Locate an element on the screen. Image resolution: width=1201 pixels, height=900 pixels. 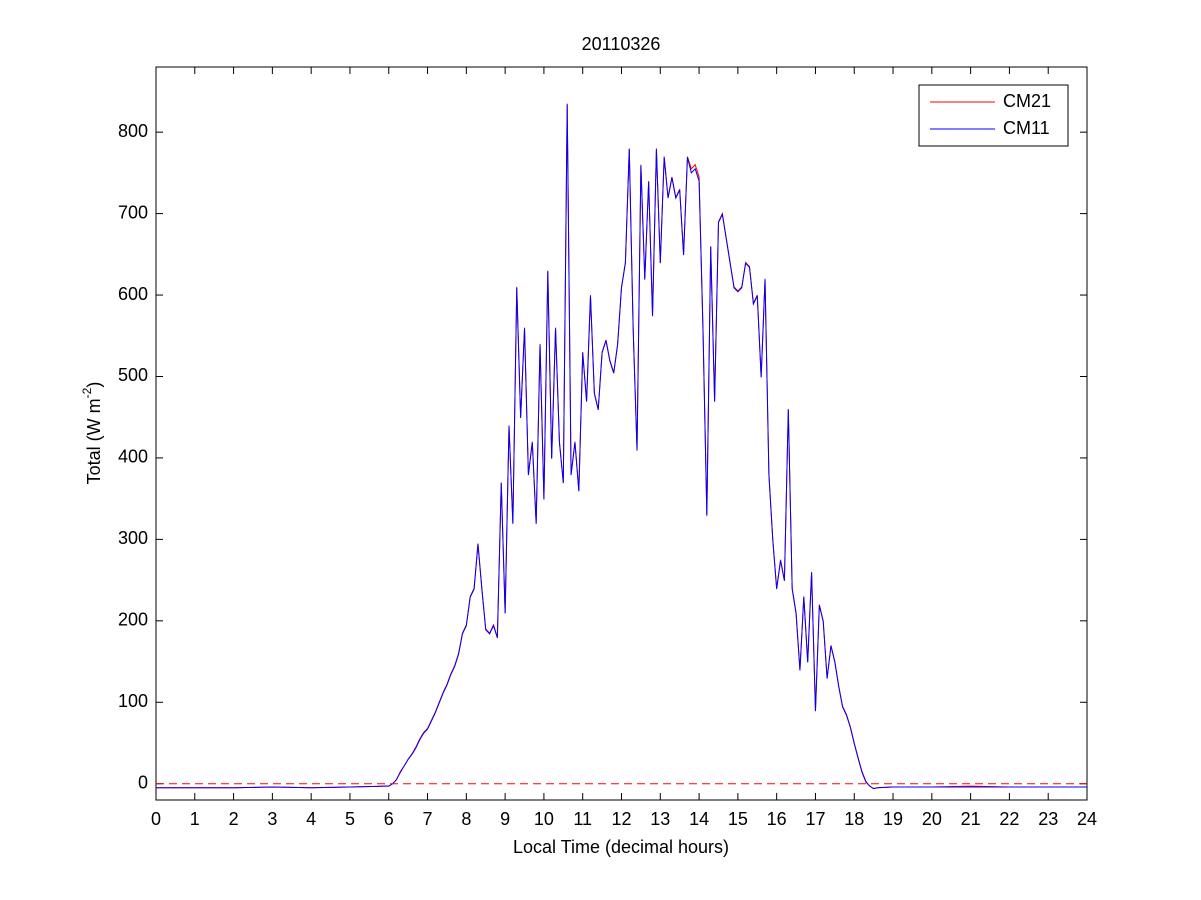
x-tick-label: 12 is located at coordinates (621, 819).